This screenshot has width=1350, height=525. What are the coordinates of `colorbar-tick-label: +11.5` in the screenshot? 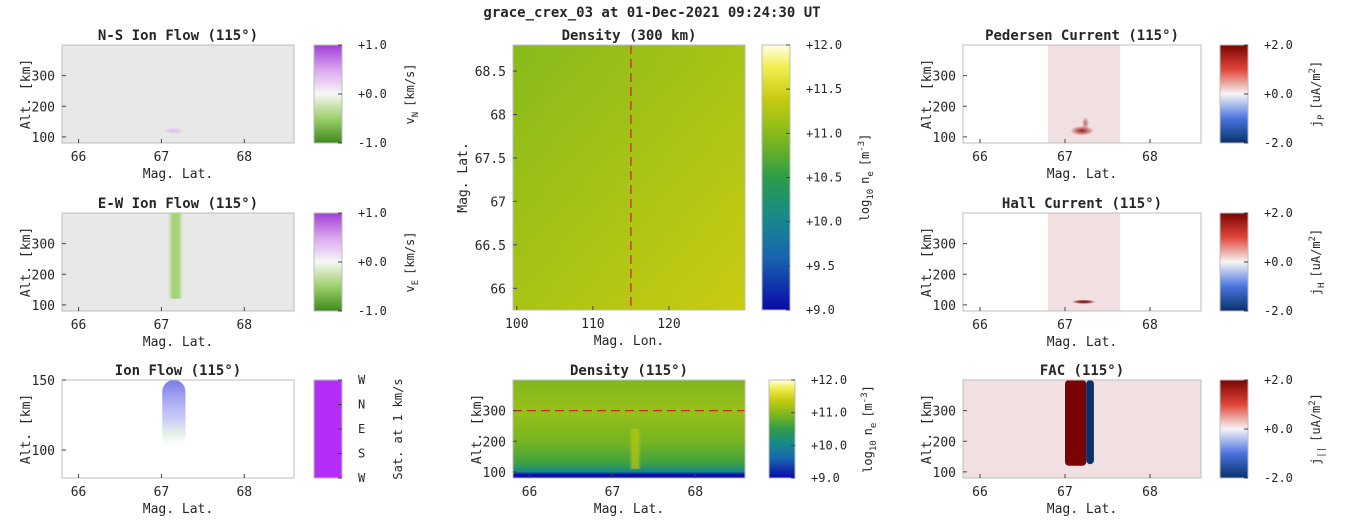 It's located at (824, 89).